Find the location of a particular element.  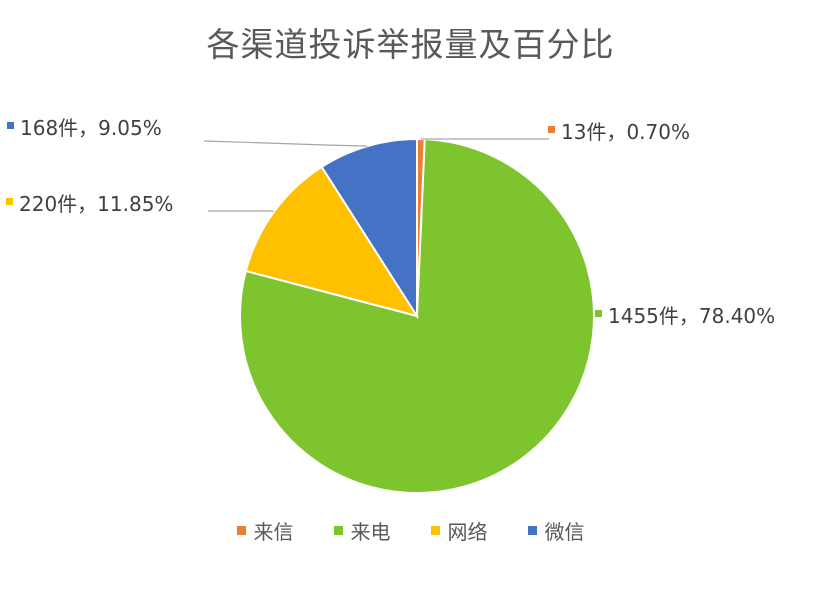

data-label-1: 1455件，78.40% is located at coordinates (691, 316).